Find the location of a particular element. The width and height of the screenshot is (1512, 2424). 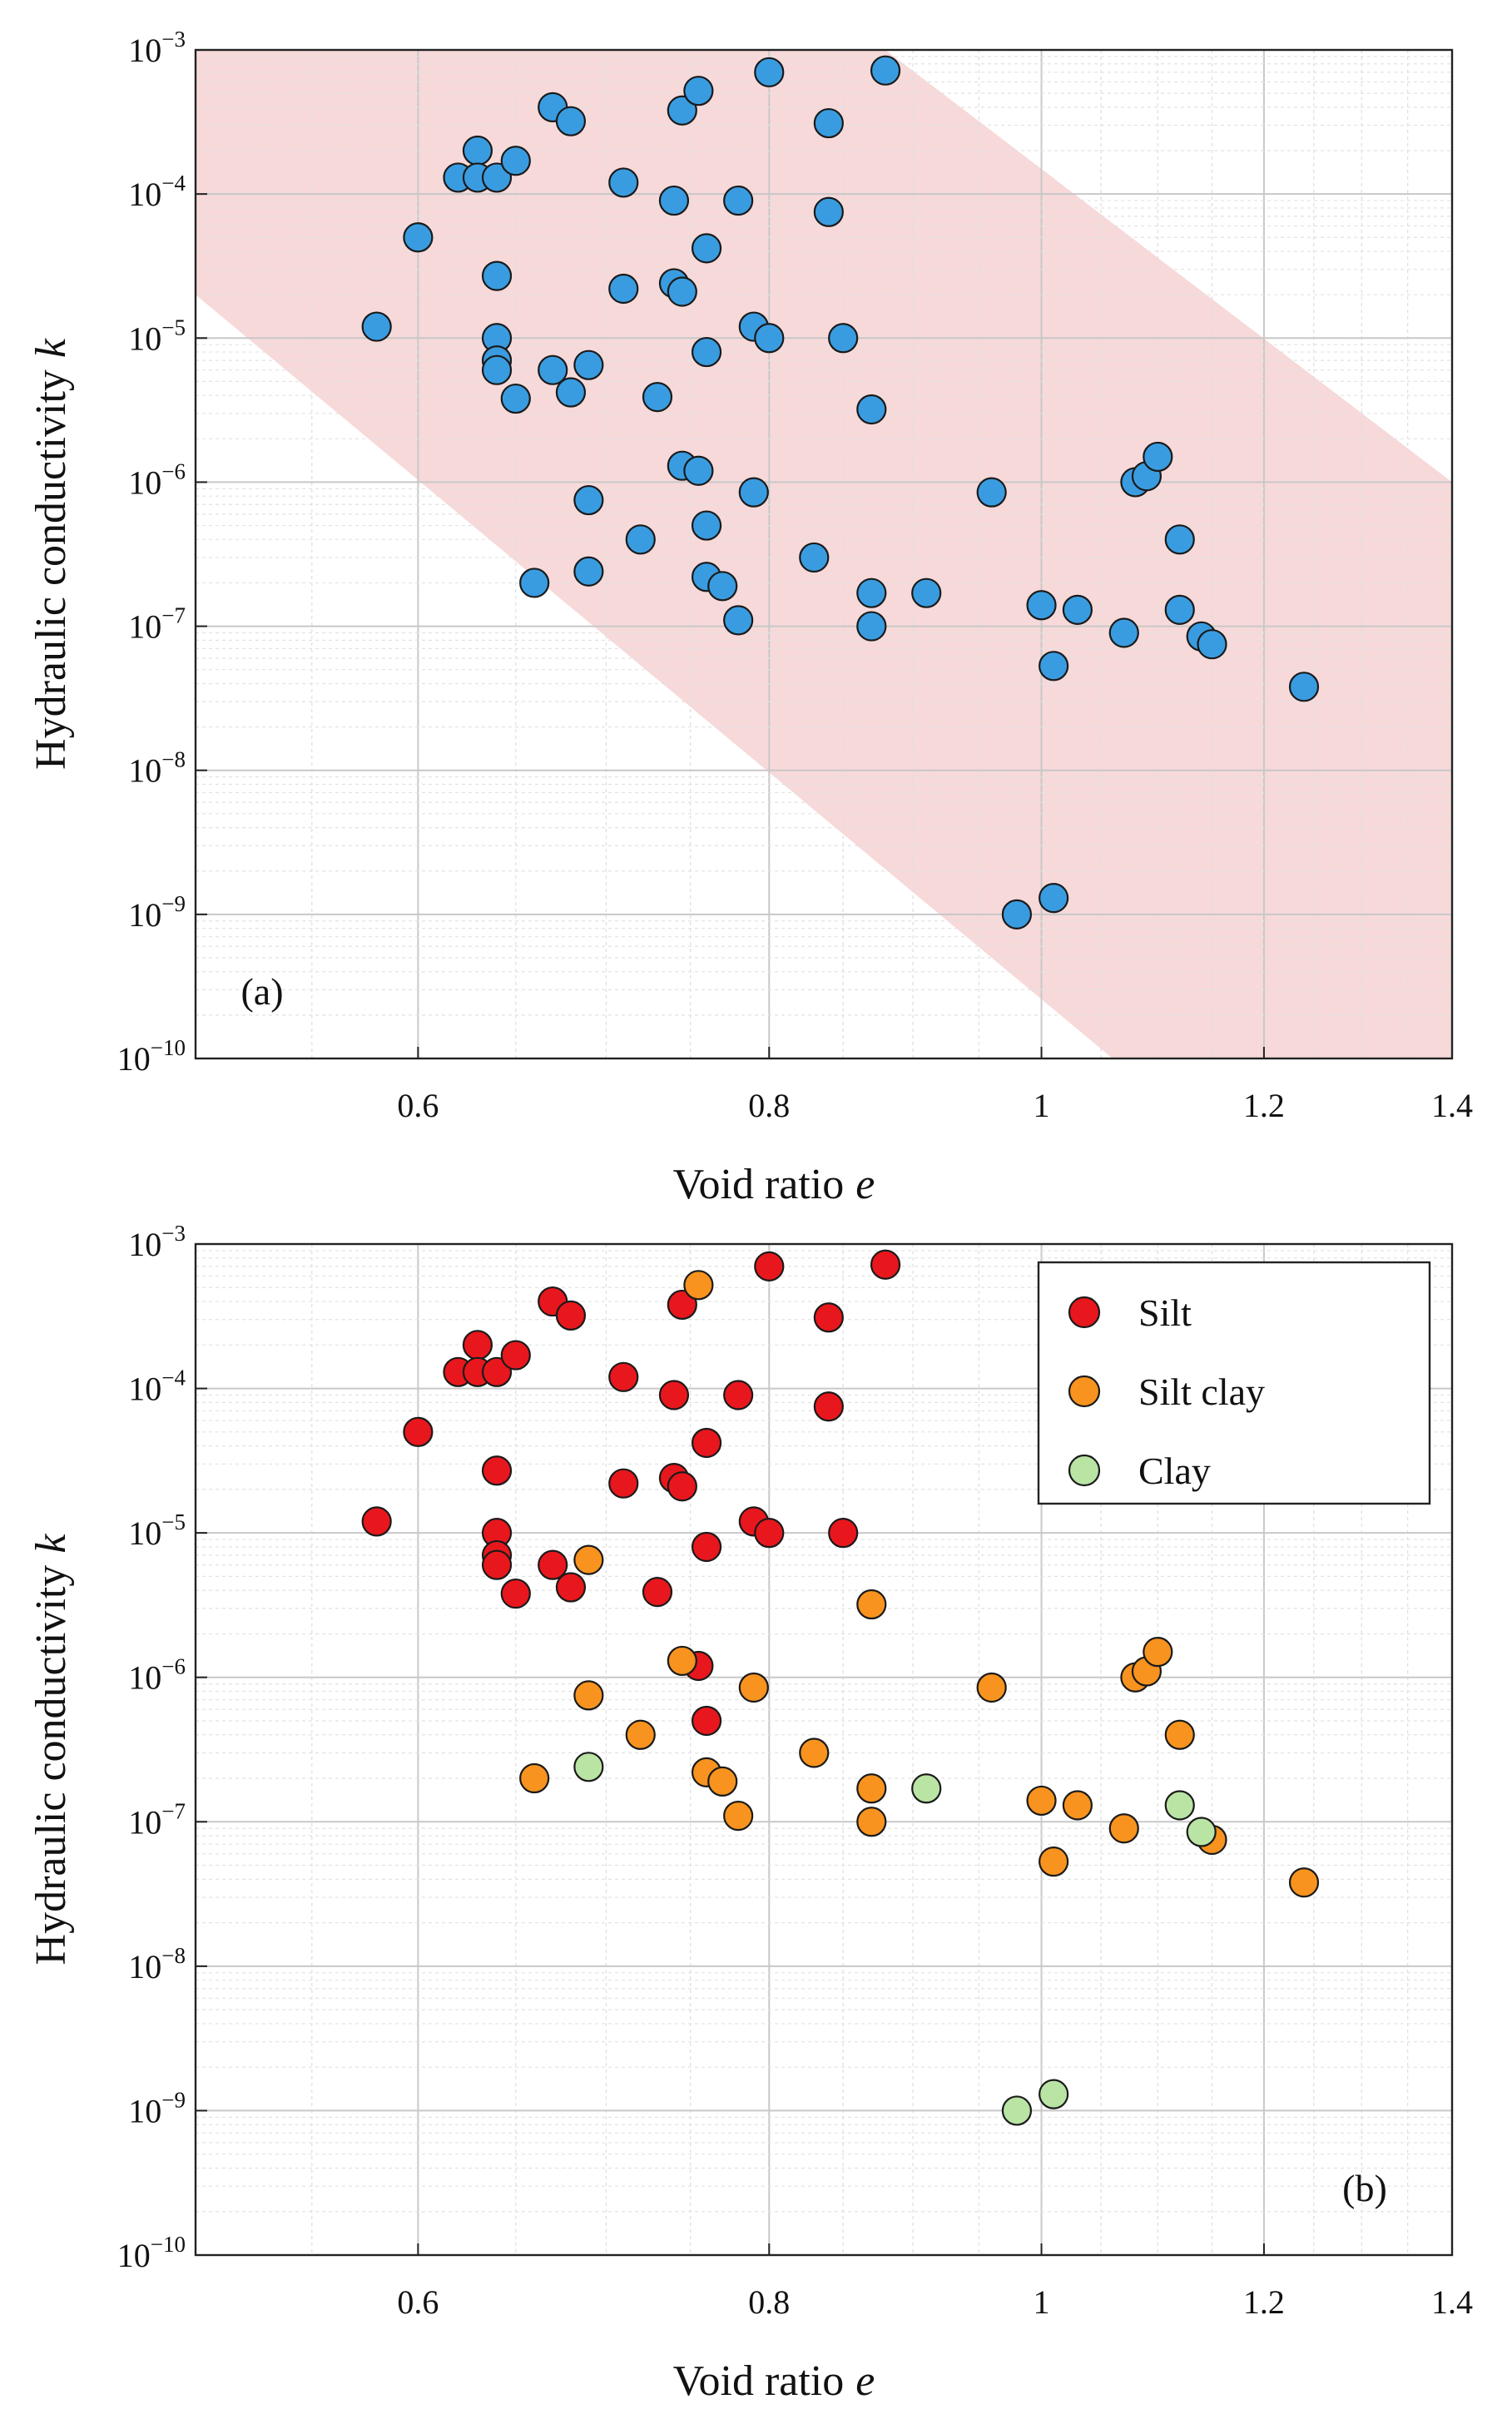

panel-label: (b) is located at coordinates (1364, 2188).